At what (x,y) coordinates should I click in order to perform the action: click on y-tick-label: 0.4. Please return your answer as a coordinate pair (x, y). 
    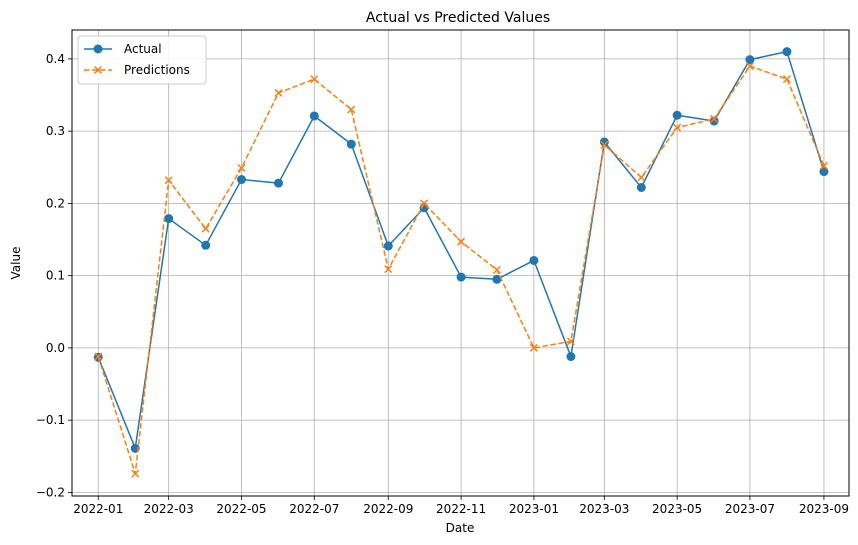
    Looking at the image, I should click on (55, 59).